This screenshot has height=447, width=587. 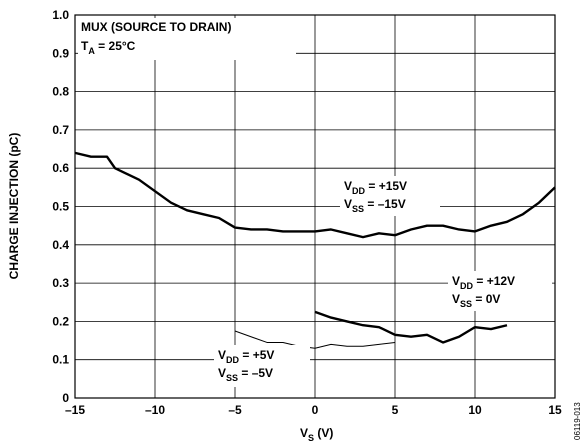 I want to click on svg-text: VSS = –15V, so click(x=375, y=205).